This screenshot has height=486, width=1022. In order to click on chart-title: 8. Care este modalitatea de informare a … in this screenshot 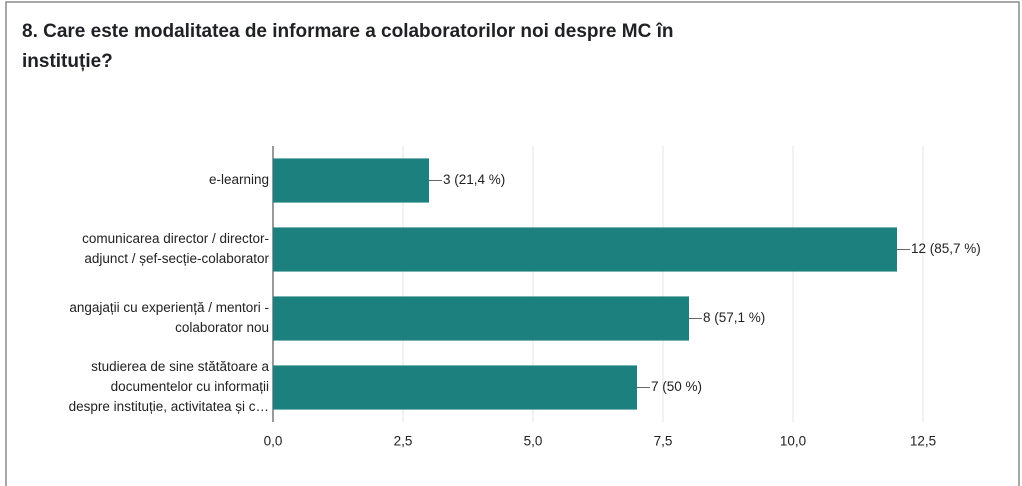, I will do `click(347, 31)`.